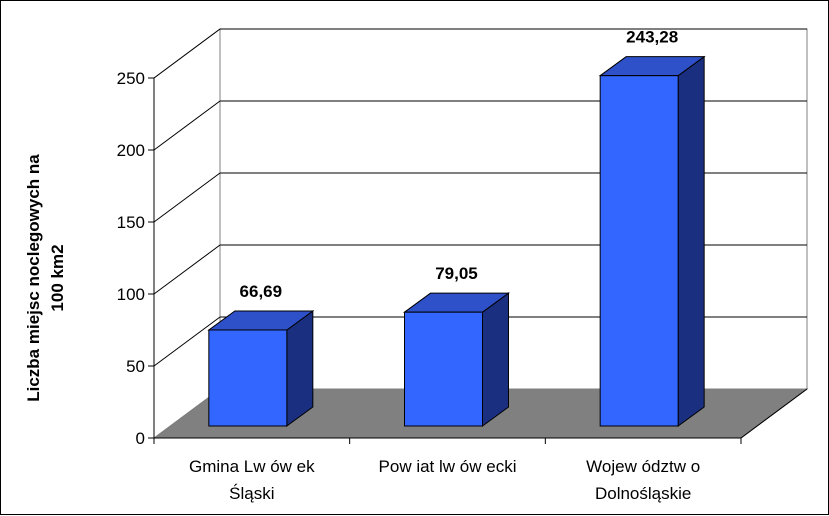 Image resolution: width=829 pixels, height=516 pixels. Describe the element at coordinates (456, 273) in the screenshot. I see `data-label: 79,05` at that location.